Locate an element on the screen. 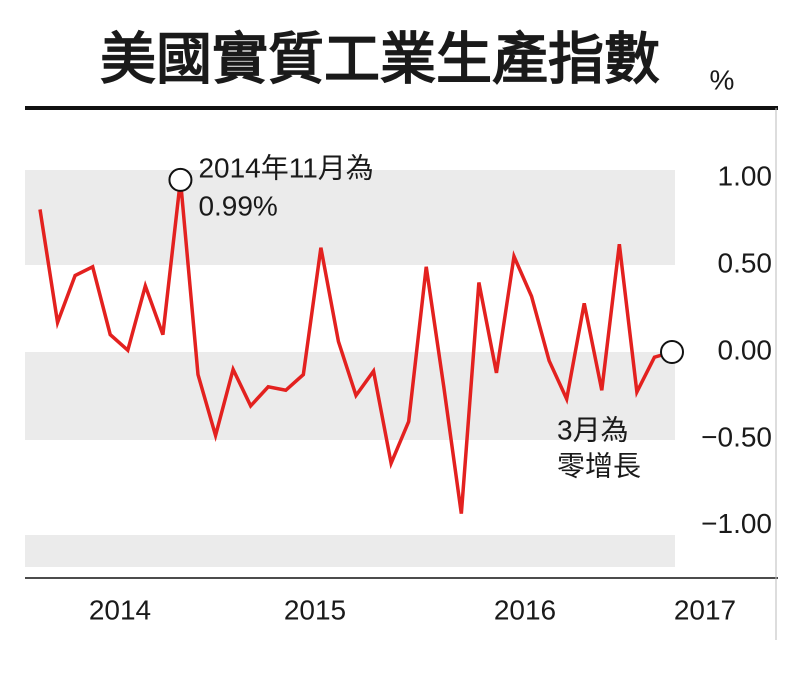  y-tick-label: 1.00 is located at coordinates (745, 176).